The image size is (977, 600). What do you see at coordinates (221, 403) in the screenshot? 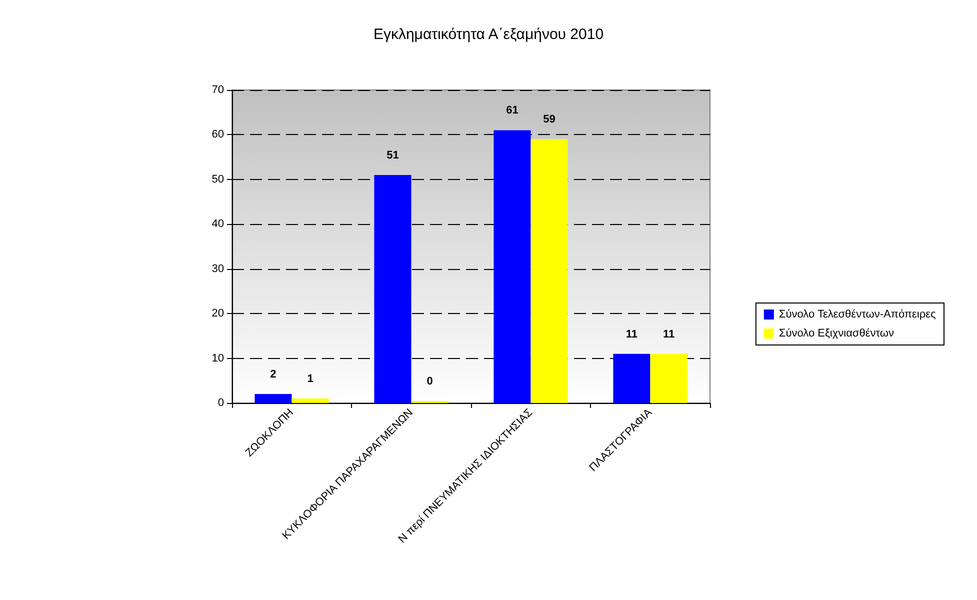
I see `y-tick-label: 0` at bounding box center [221, 403].